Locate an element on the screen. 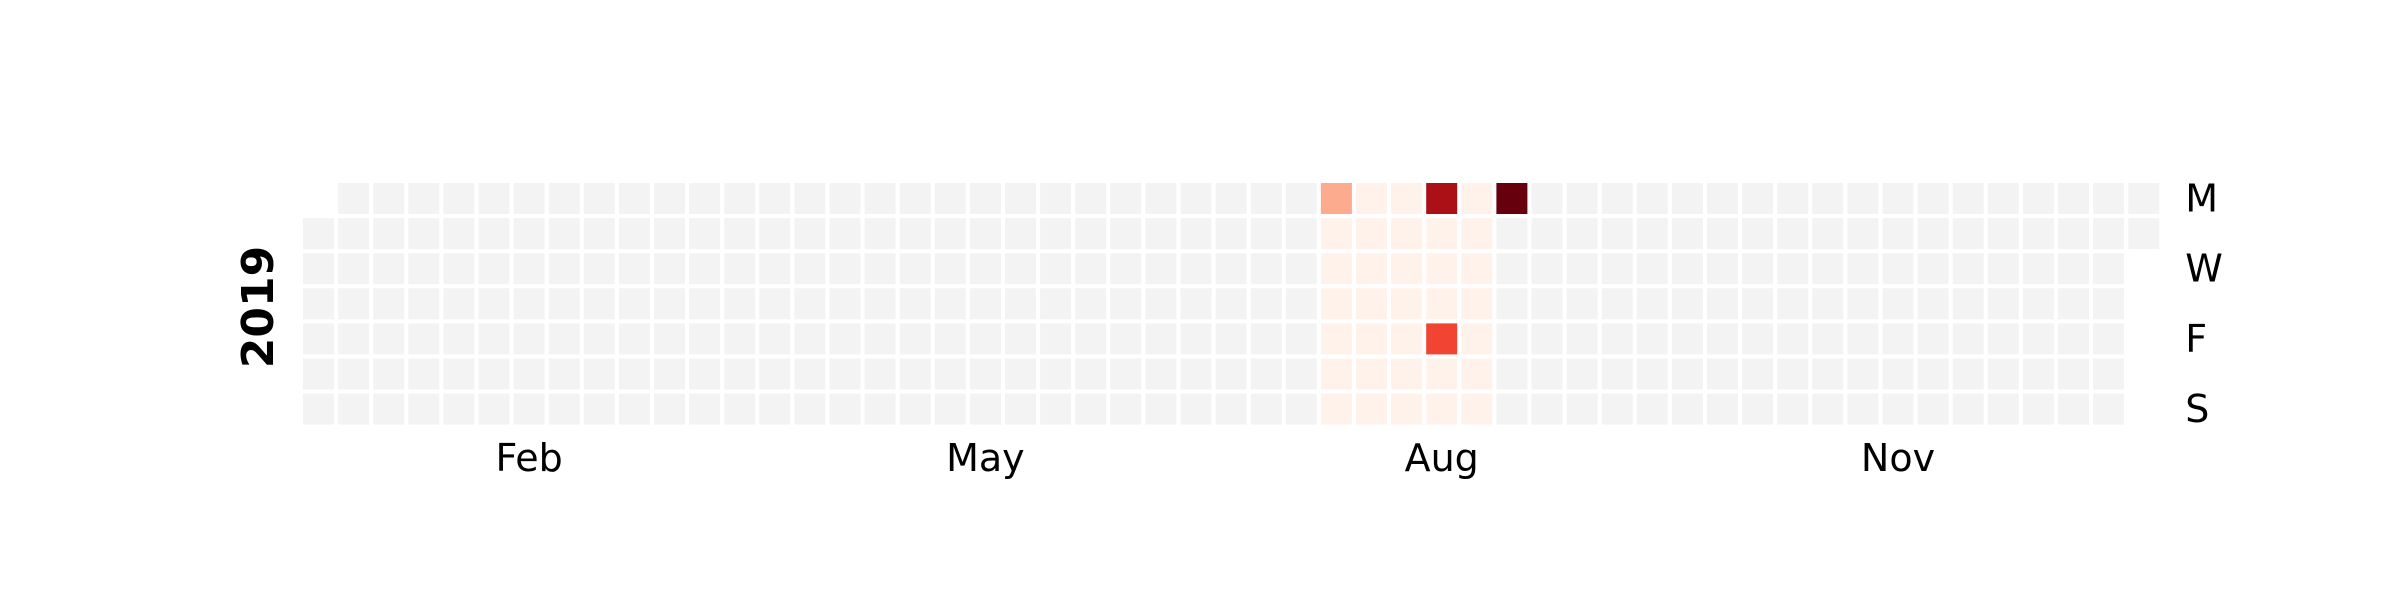 The height and width of the screenshot is (600, 2400). month-label: Aug is located at coordinates (1442, 458).